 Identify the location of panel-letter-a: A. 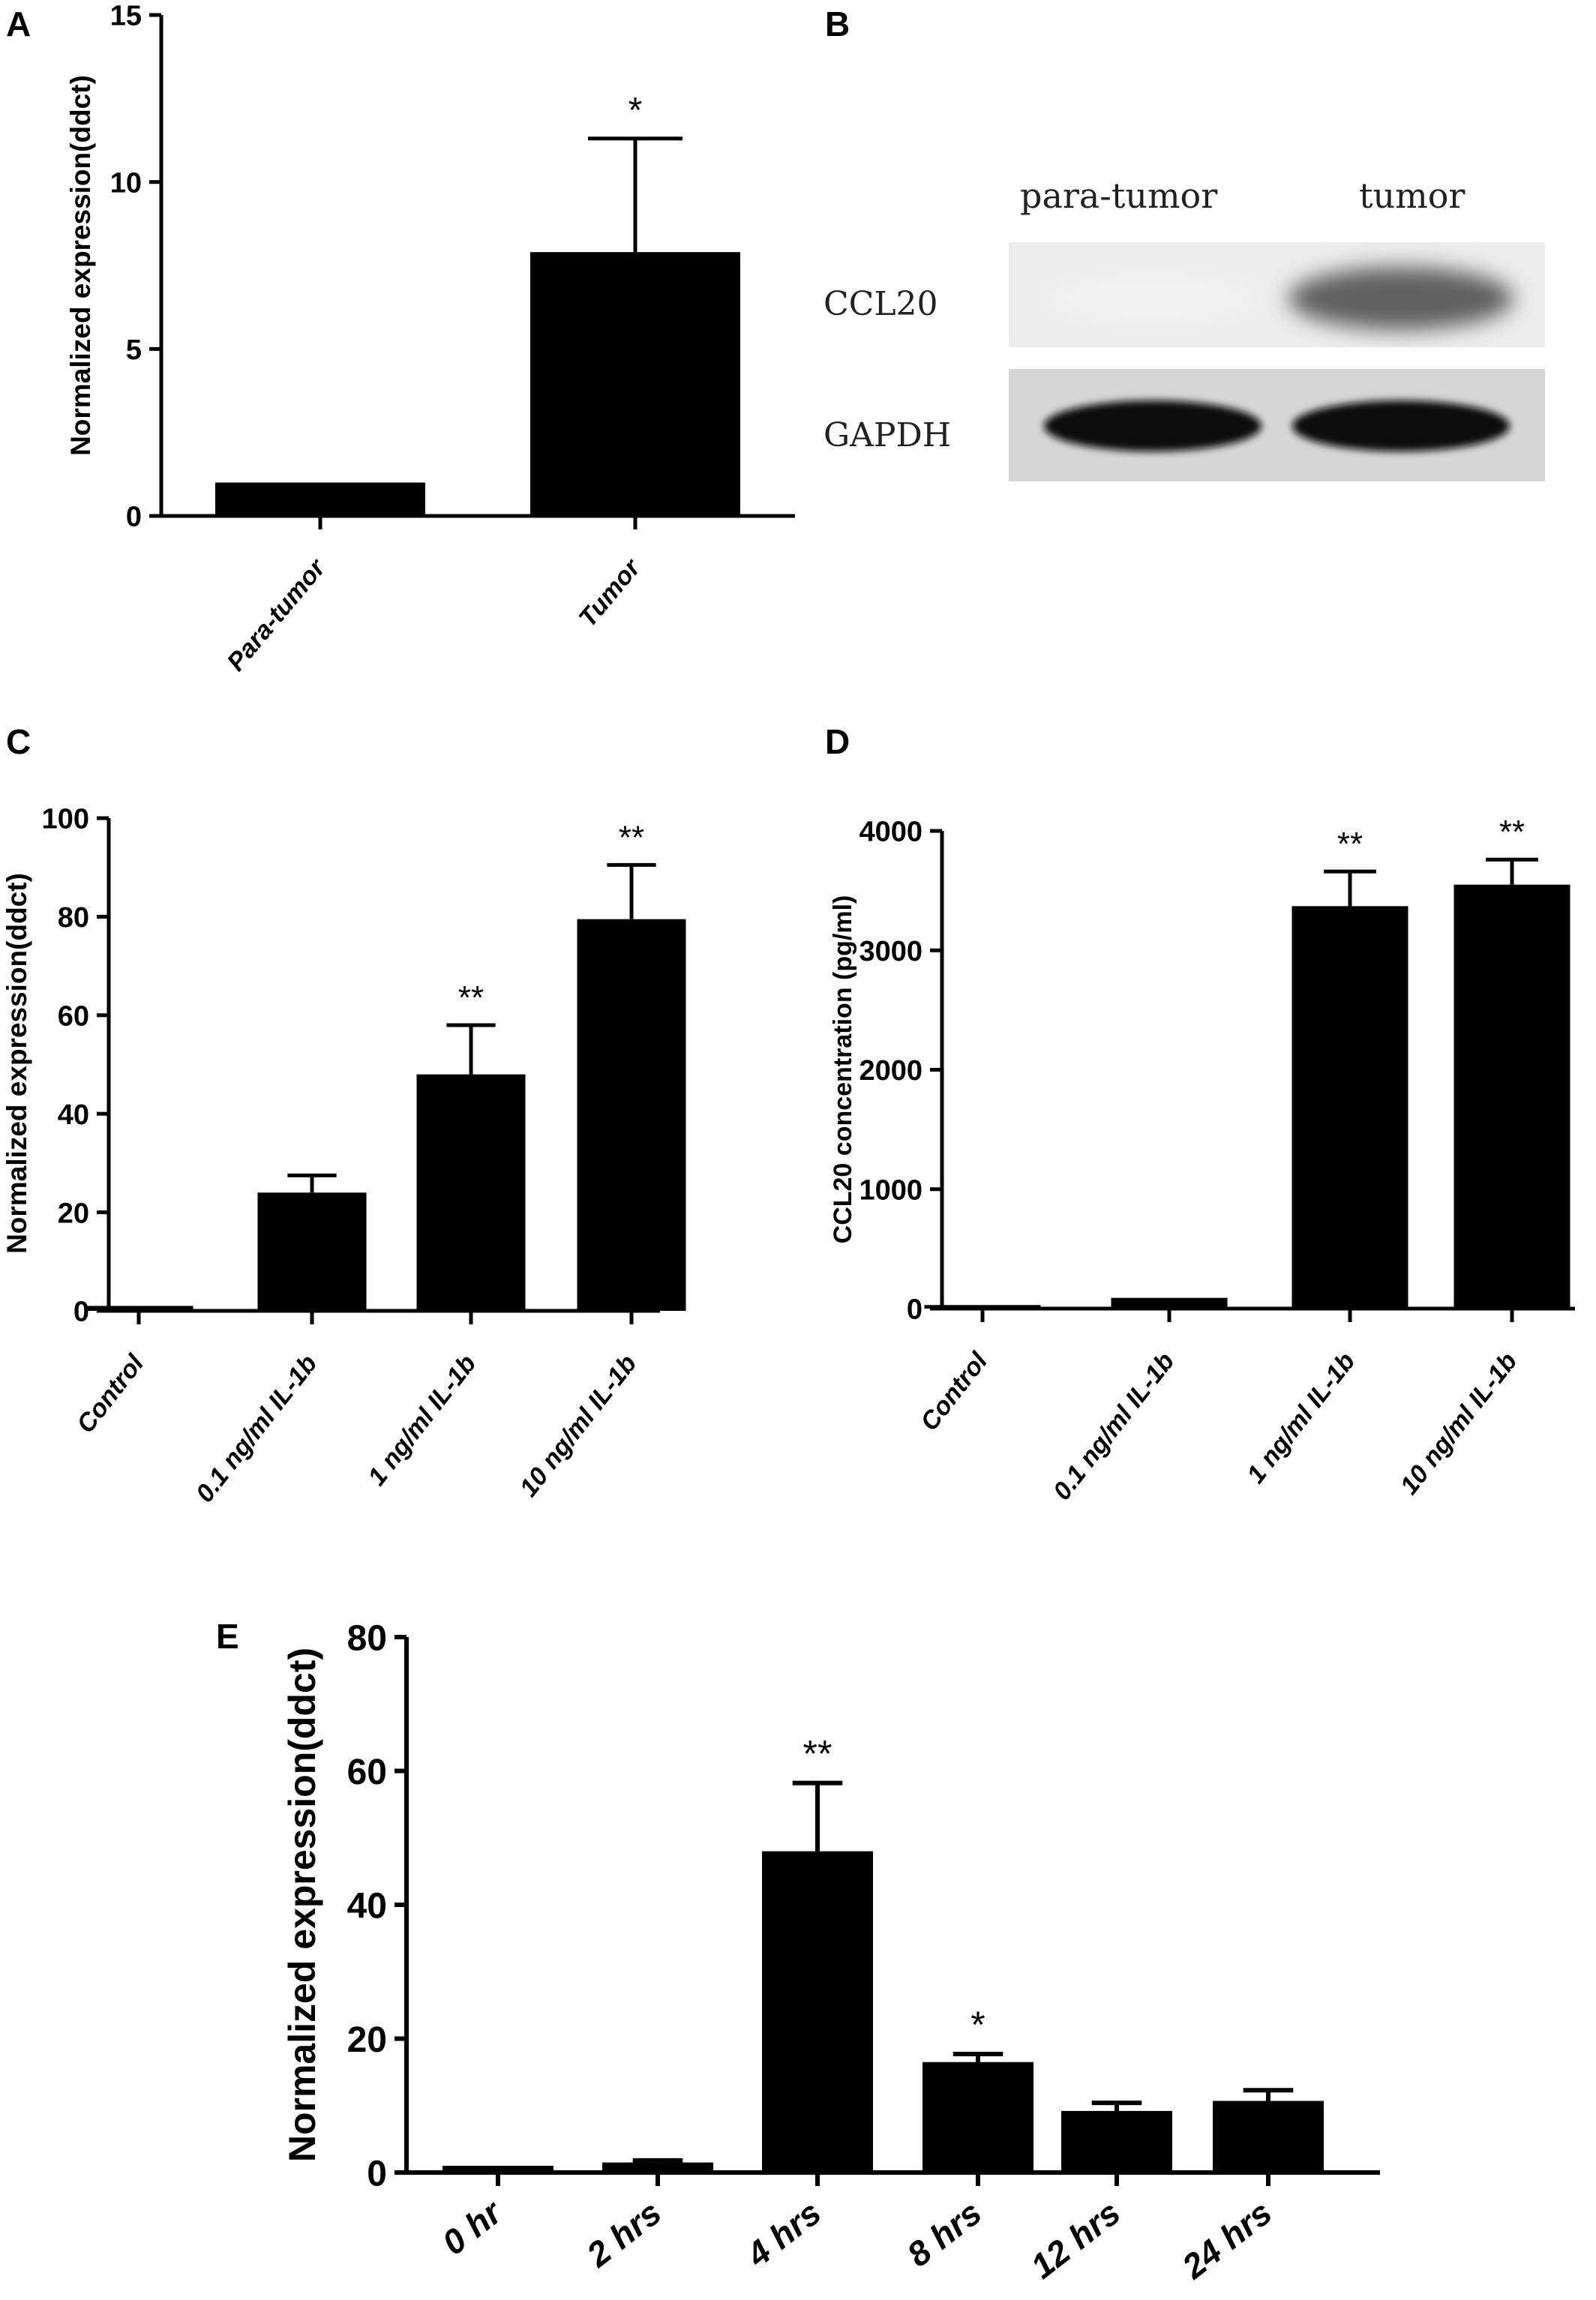
(18, 23).